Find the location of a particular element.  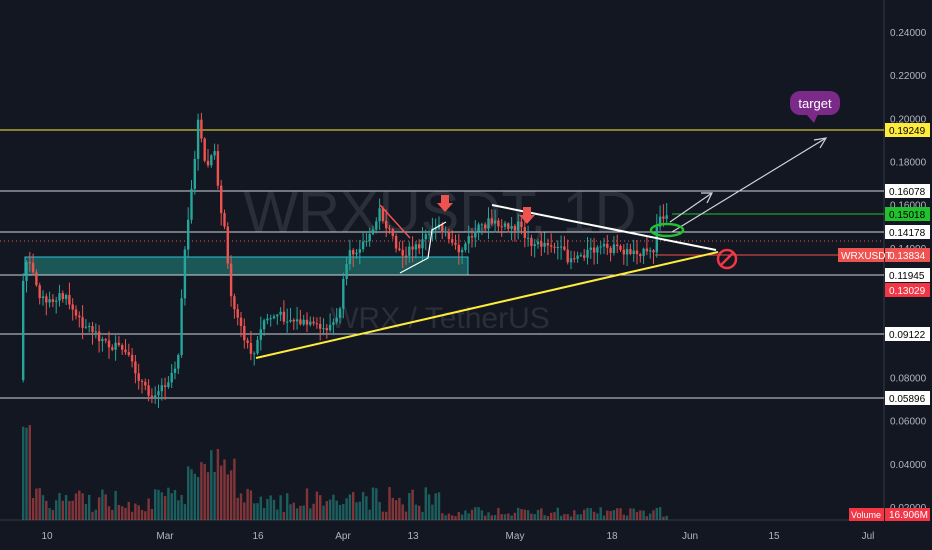

time-tick: Apr is located at coordinates (343, 536).